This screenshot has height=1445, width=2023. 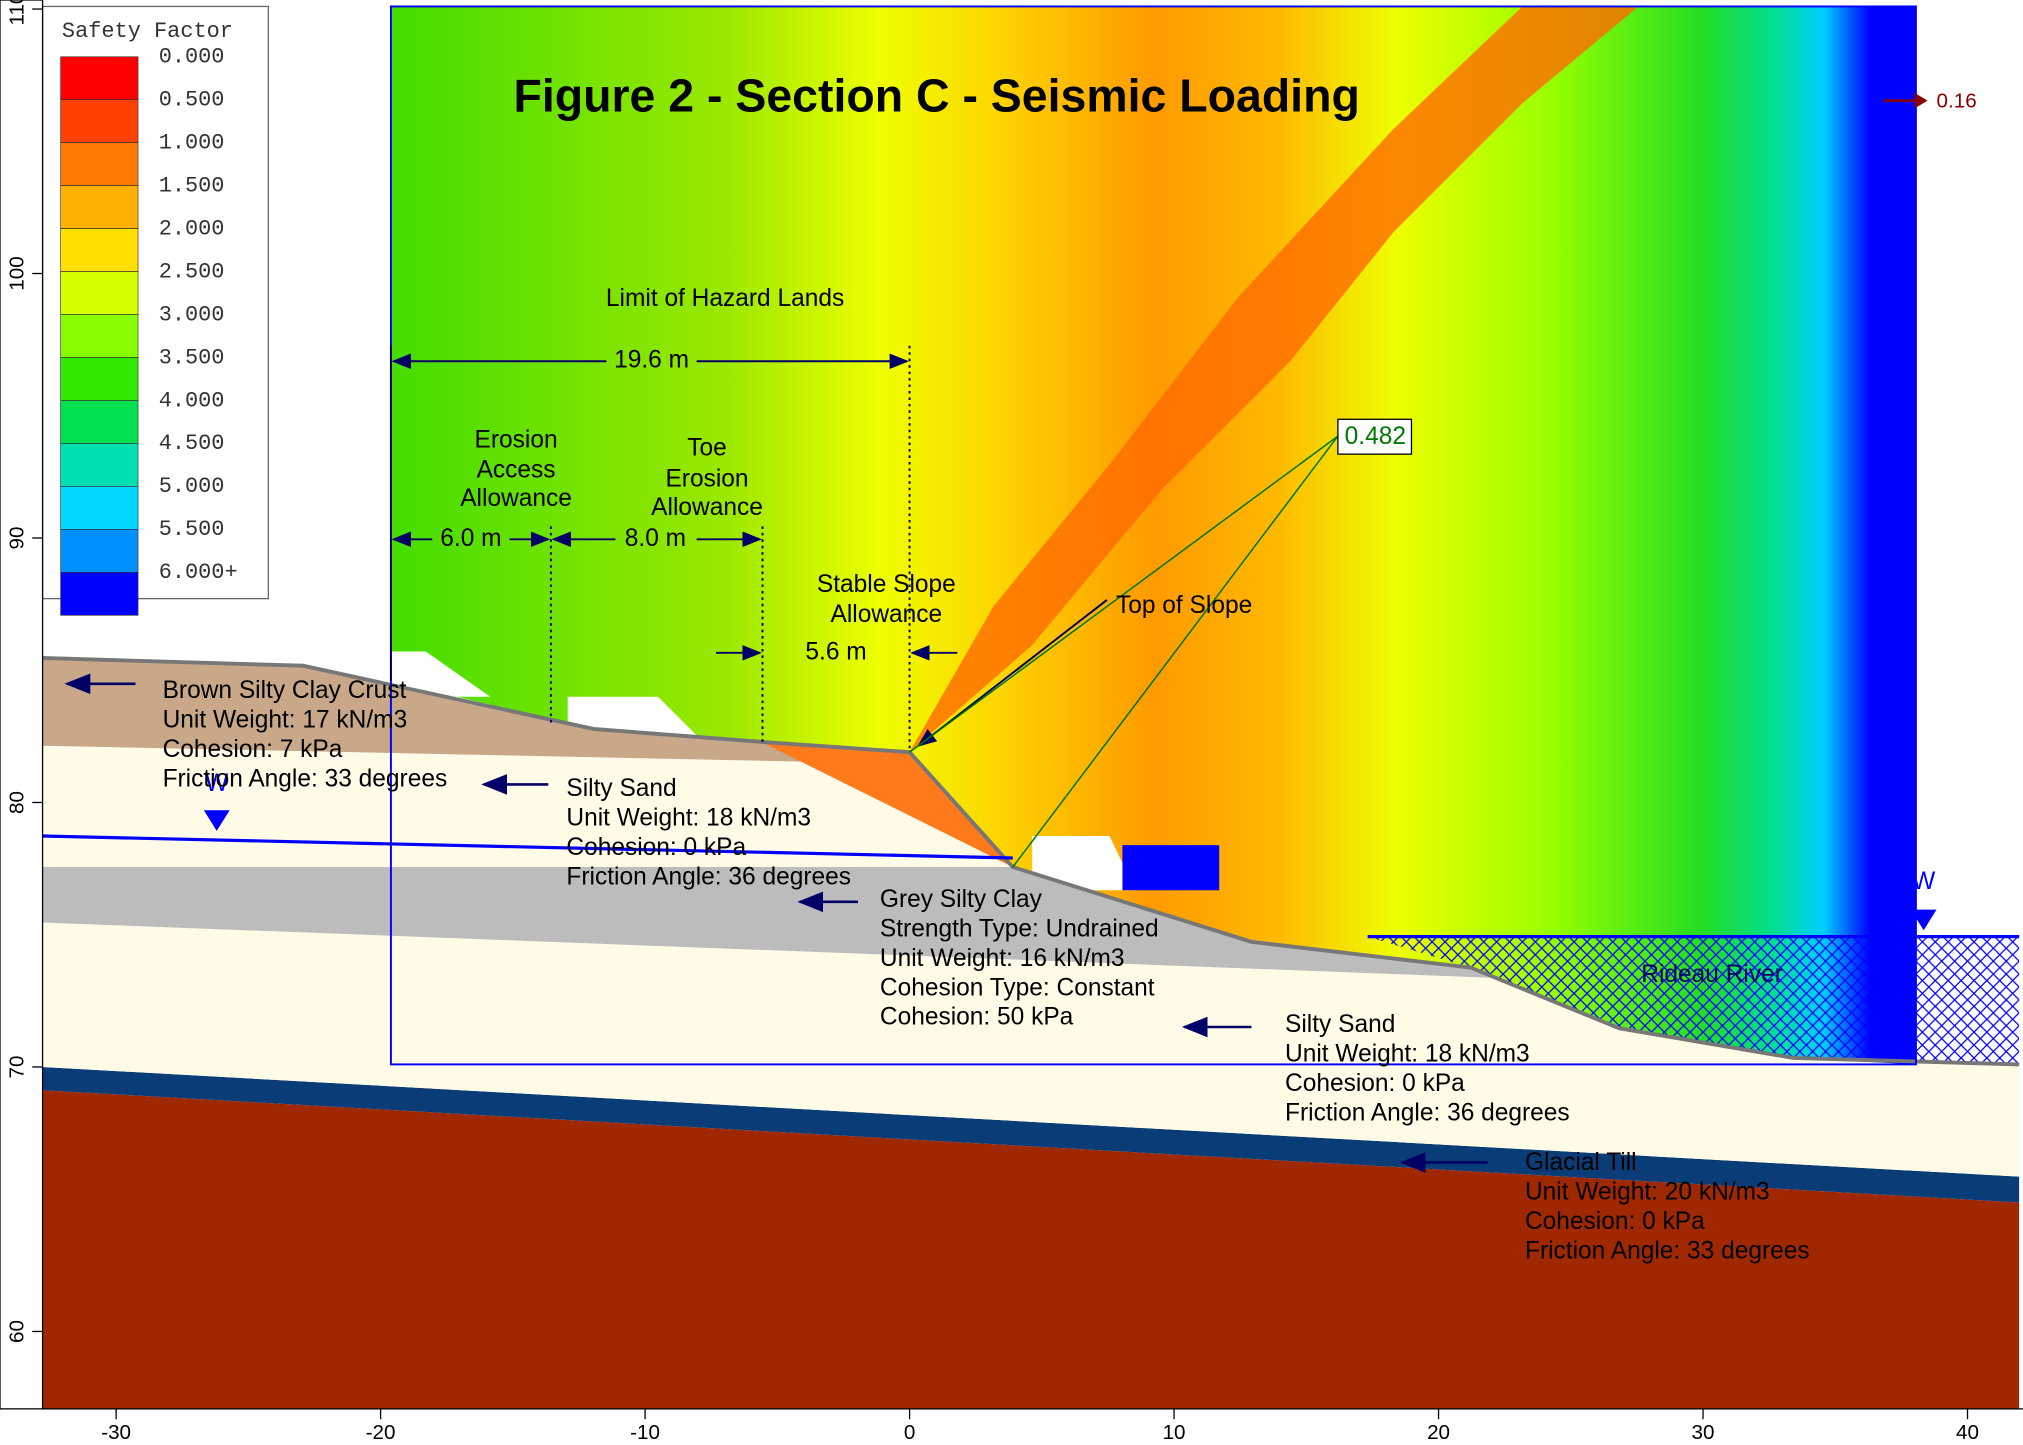 I want to click on x-tick-label: 30, so click(x=1703, y=1432).